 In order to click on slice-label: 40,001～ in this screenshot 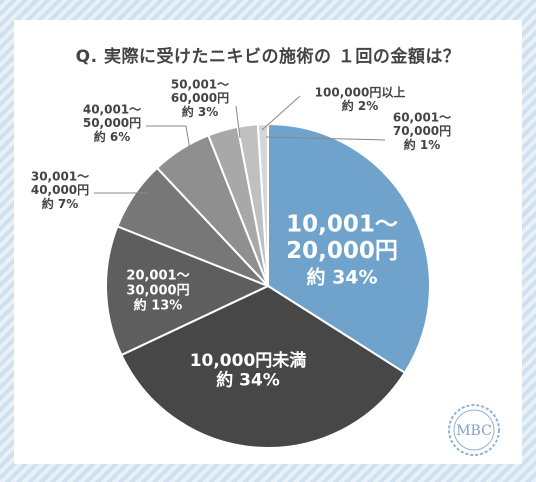, I will do `click(112, 109)`.